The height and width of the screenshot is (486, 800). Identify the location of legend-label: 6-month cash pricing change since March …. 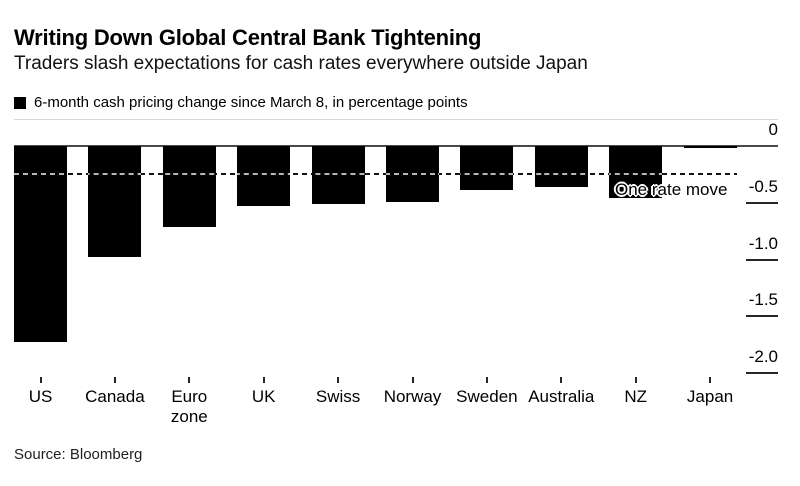
(251, 102).